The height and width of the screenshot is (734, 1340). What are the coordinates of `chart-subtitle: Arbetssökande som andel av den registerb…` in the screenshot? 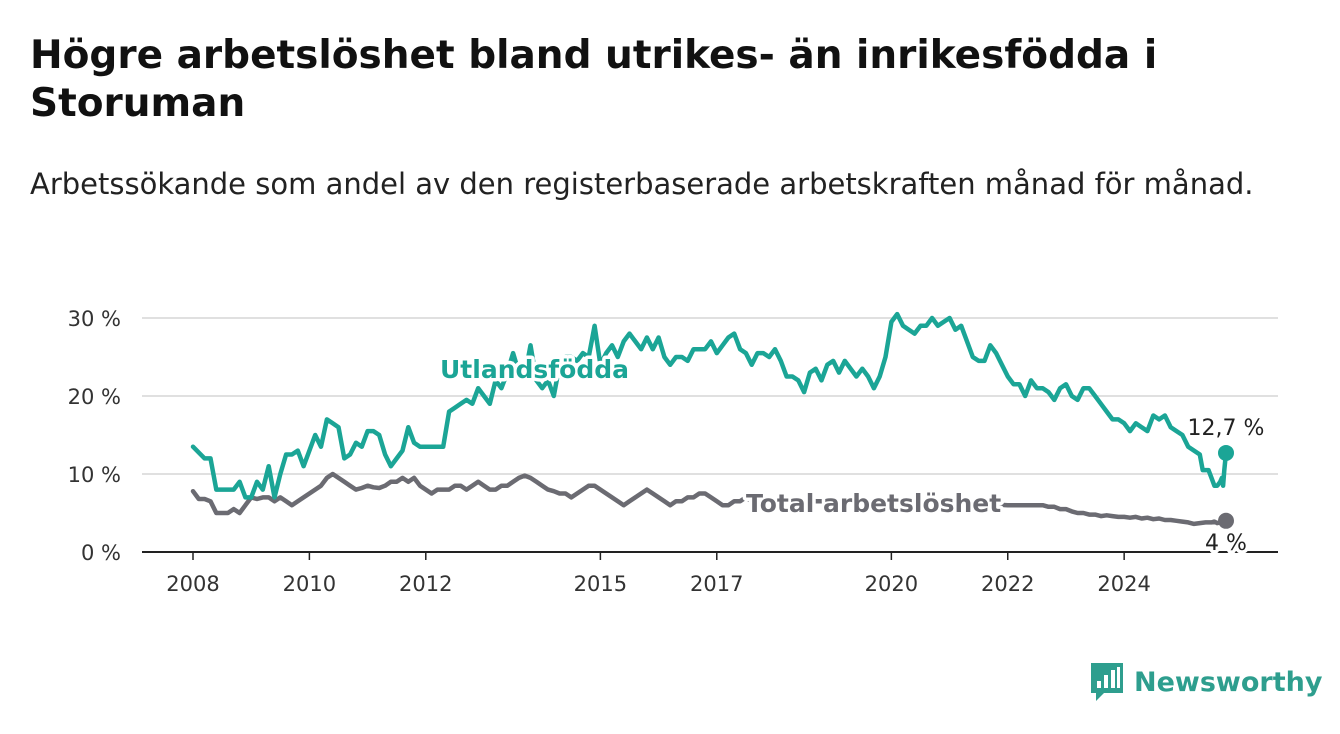 It's located at (642, 184).